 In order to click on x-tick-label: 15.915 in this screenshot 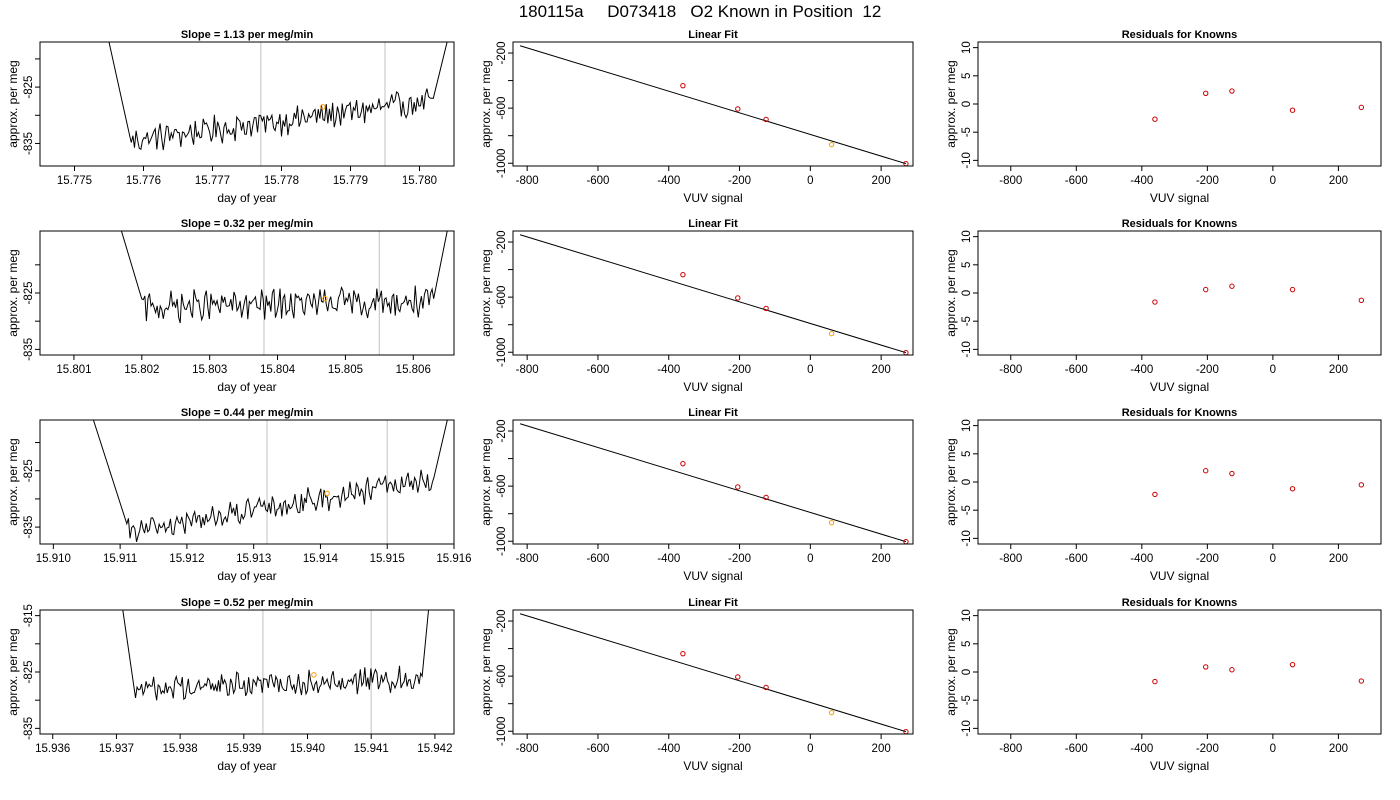, I will do `click(387, 559)`.